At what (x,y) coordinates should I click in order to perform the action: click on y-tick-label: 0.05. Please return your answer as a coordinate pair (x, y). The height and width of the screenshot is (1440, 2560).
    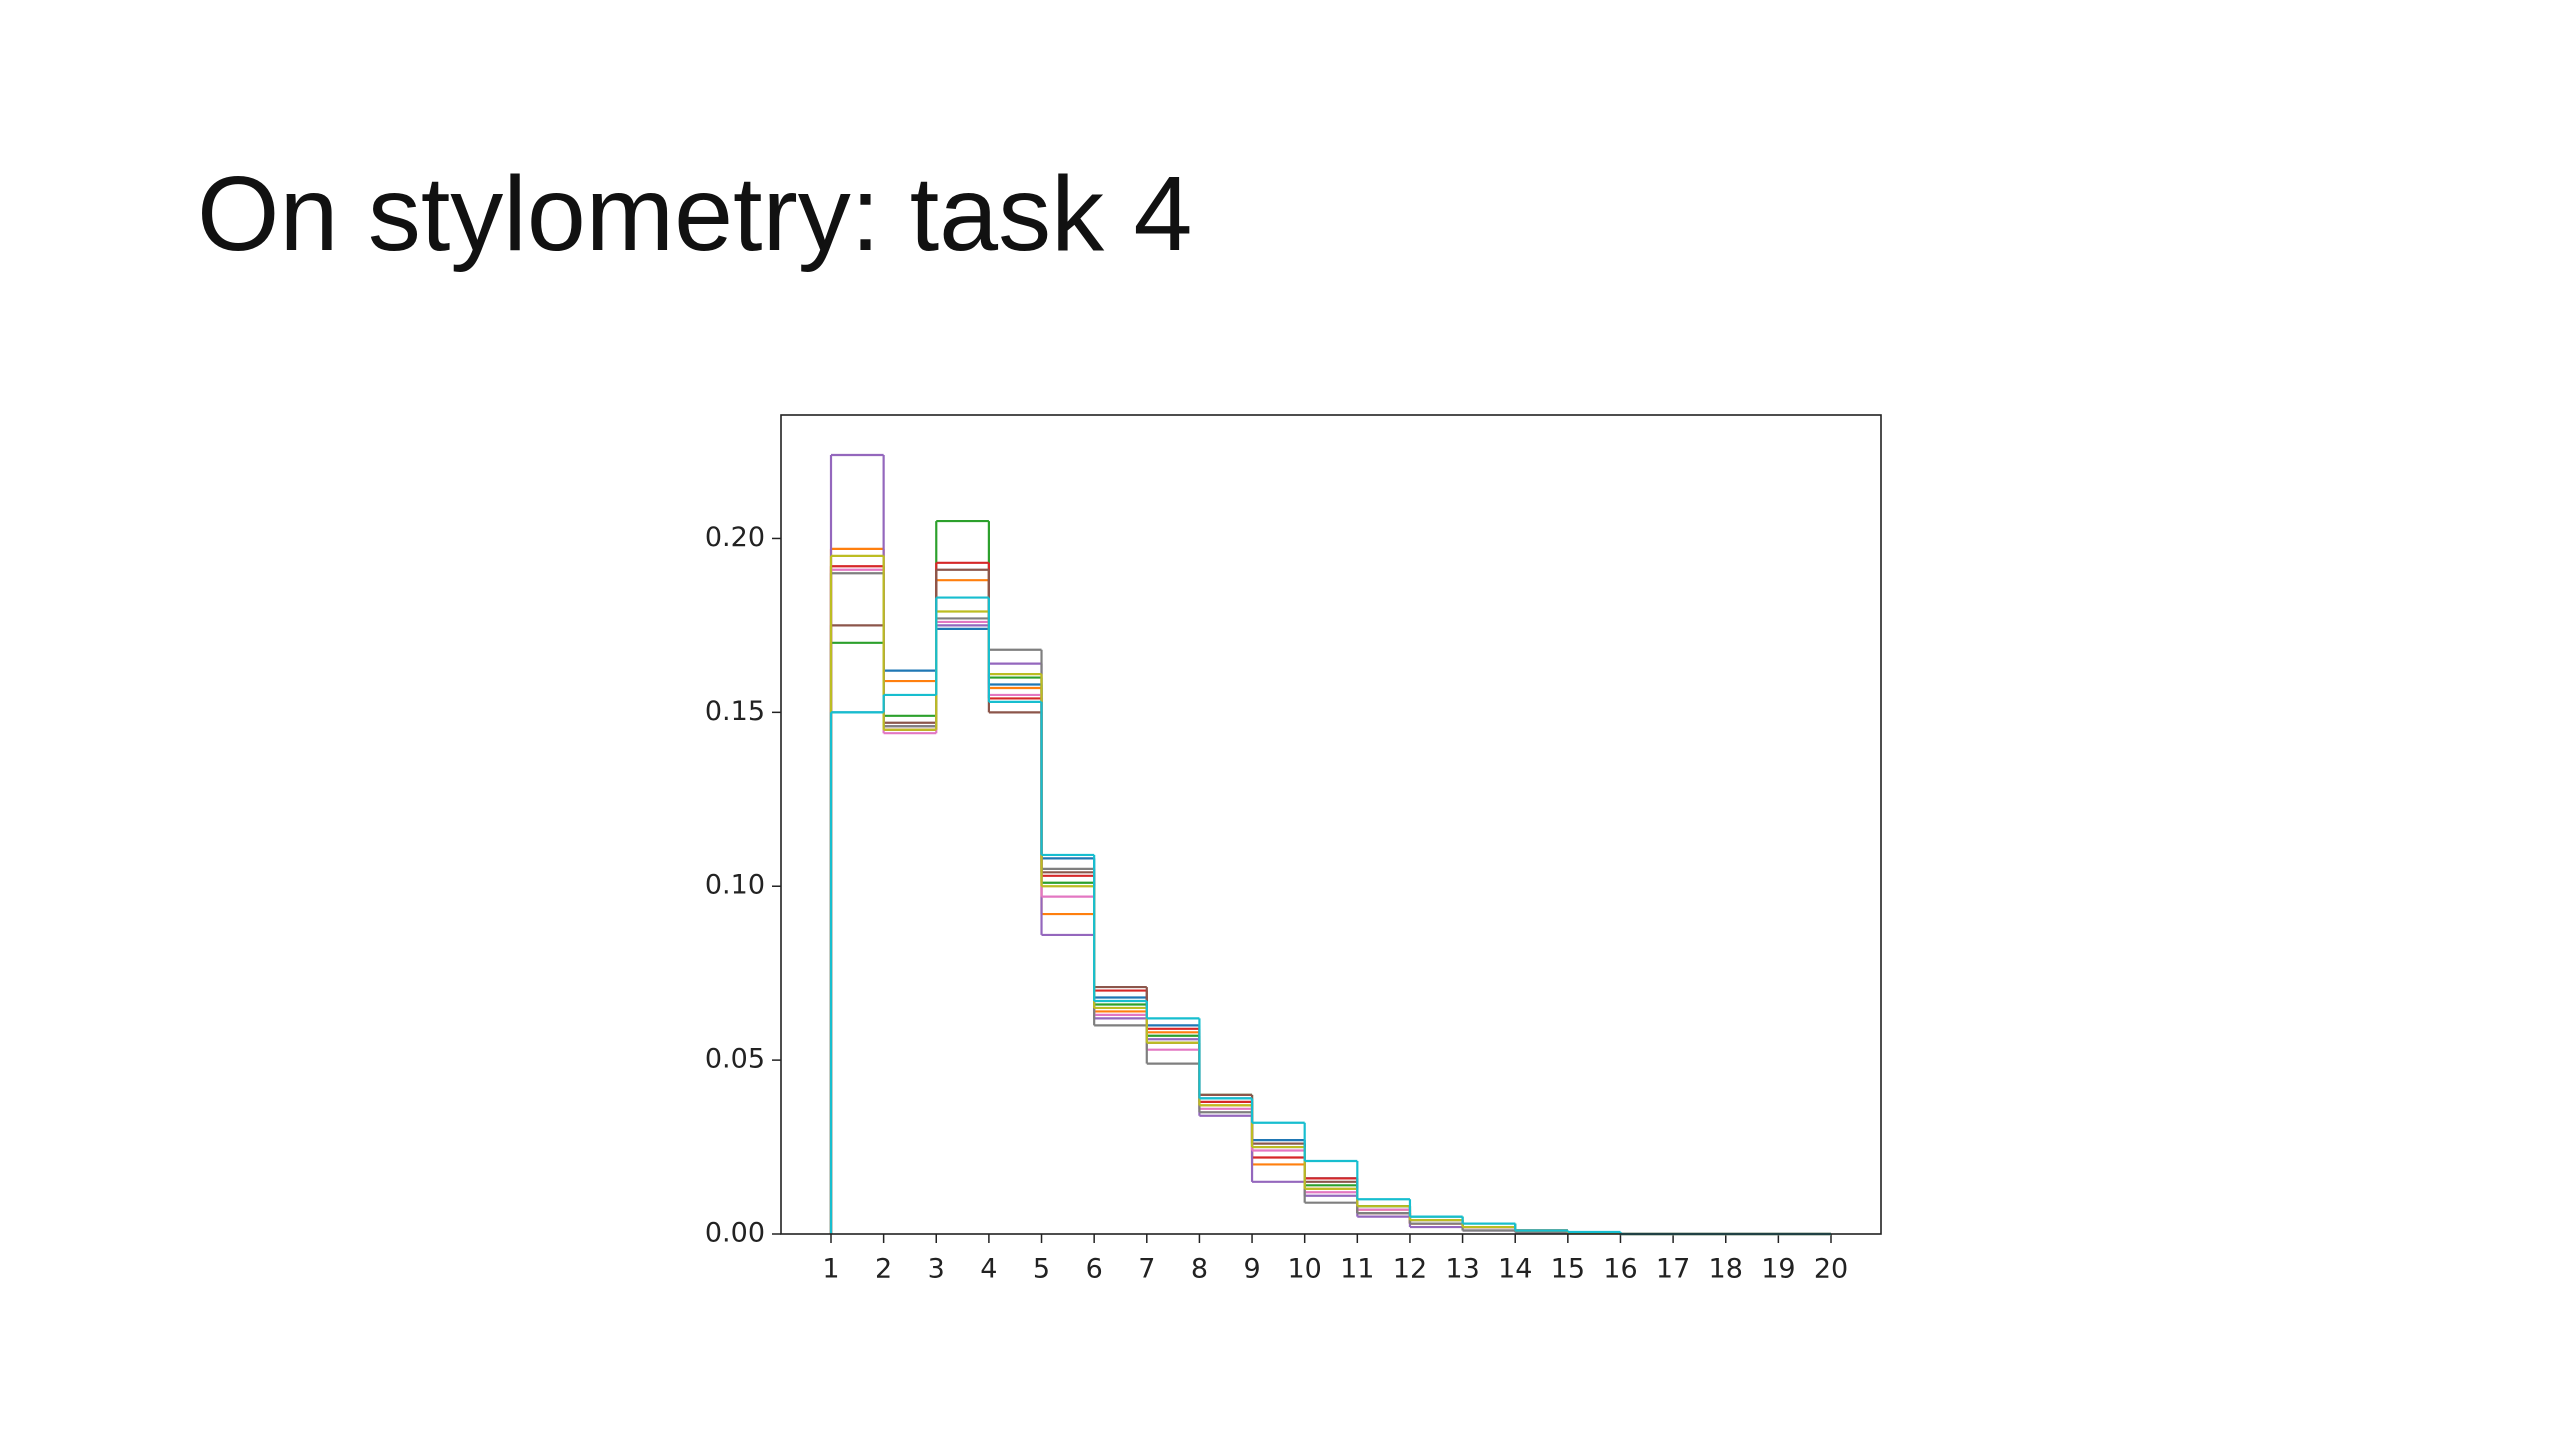
    Looking at the image, I should click on (735, 1059).